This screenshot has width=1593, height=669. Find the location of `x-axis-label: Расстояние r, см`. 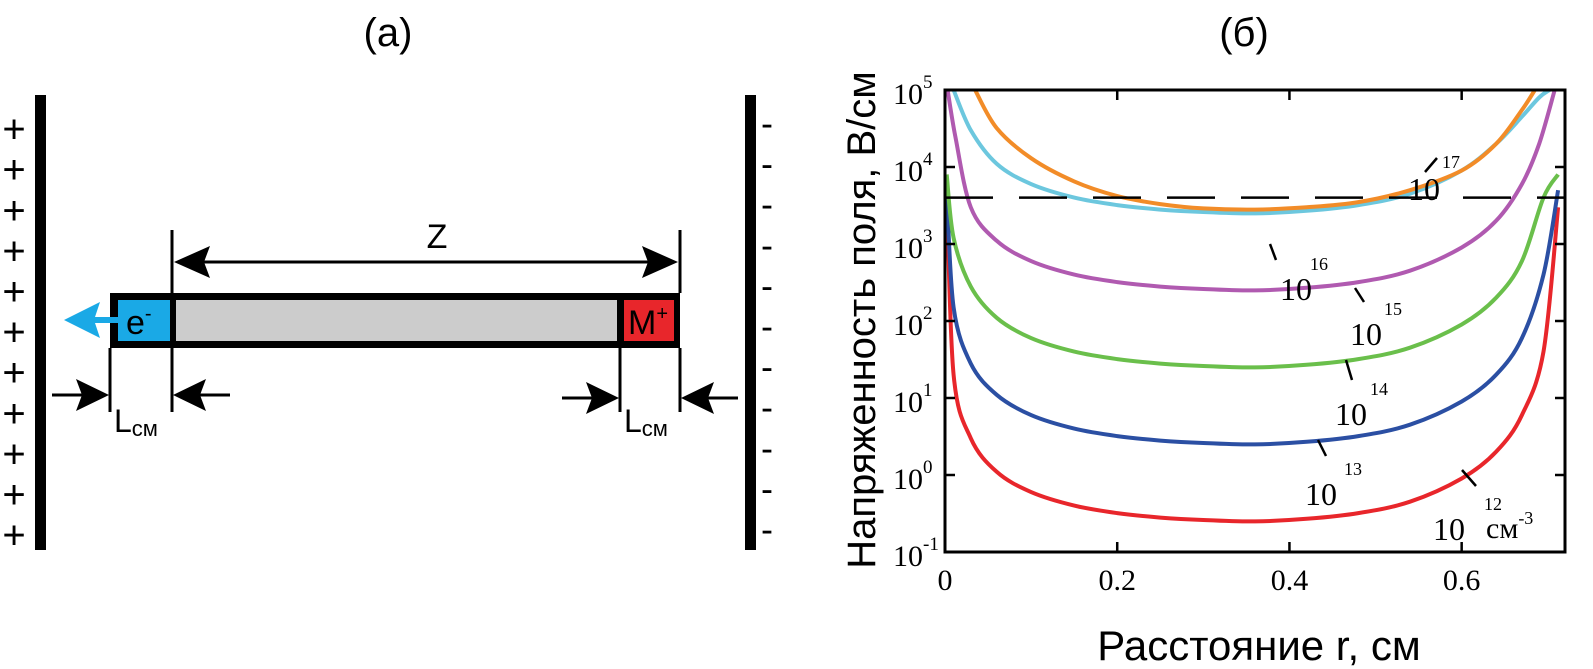

x-axis-label: Расстояние r, см is located at coordinates (1258, 645).